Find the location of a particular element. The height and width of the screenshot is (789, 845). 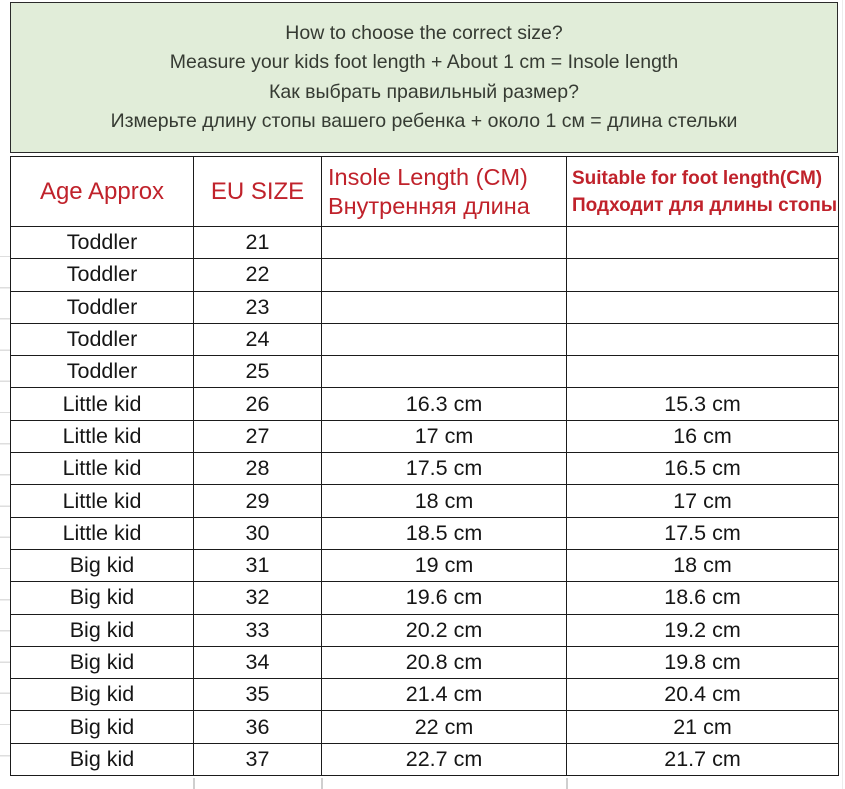

insole-length-cell: 18.5 cm is located at coordinates (444, 533).